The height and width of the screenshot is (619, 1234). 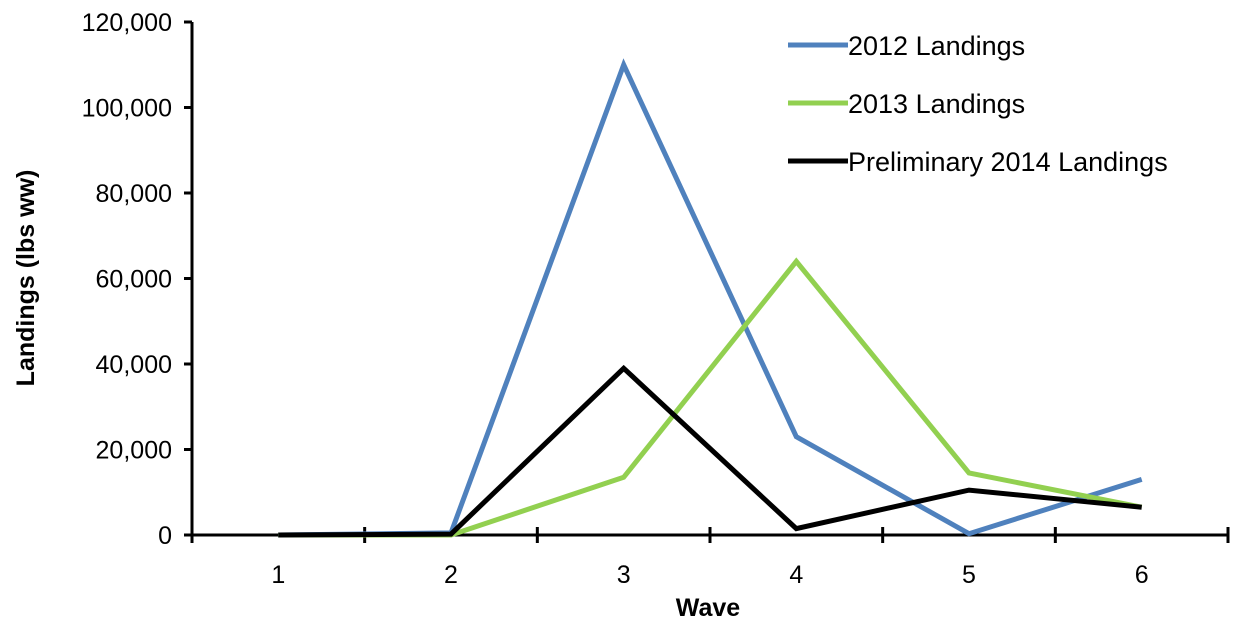 I want to click on legend-label: 2012 Landings, so click(x=936, y=46).